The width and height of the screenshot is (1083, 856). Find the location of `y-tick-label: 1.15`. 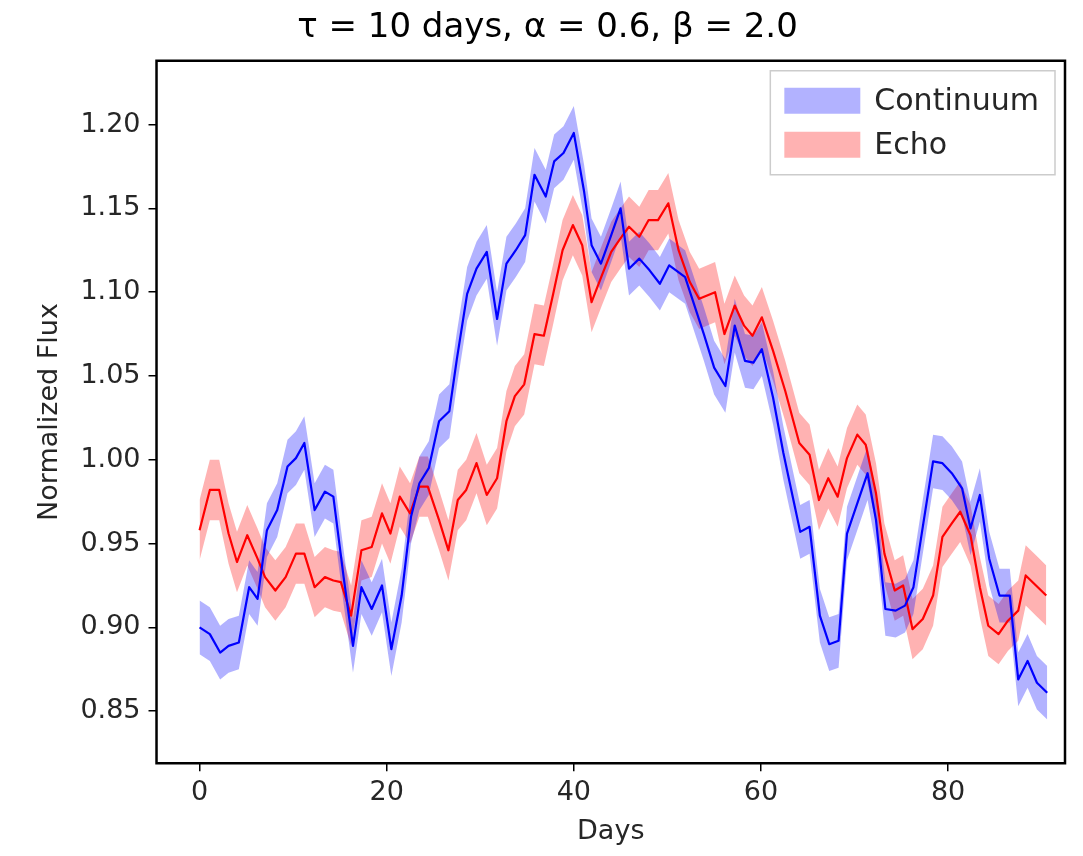

y-tick-label: 1.15 is located at coordinates (110, 206).